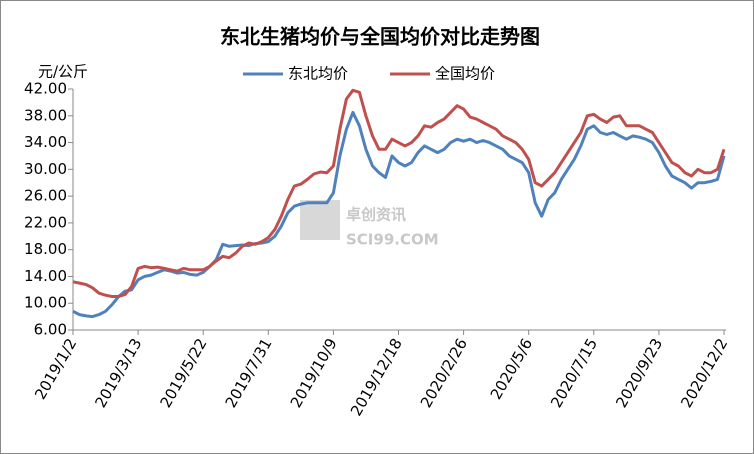 Image resolution: width=754 pixels, height=454 pixels. What do you see at coordinates (45, 222) in the screenshot?
I see `y-tick-label: 22.00` at bounding box center [45, 222].